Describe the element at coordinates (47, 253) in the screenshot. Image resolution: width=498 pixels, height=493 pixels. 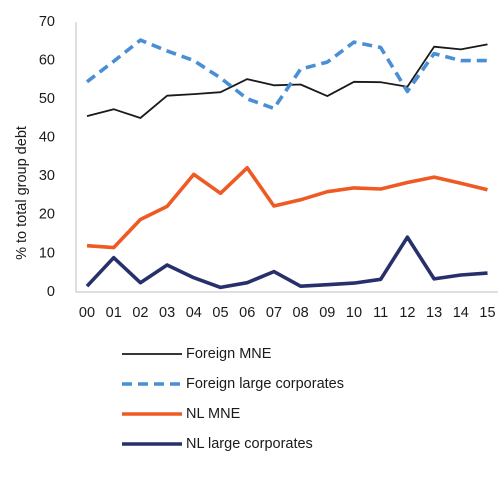
I see `y-tick-label: 10` at that location.